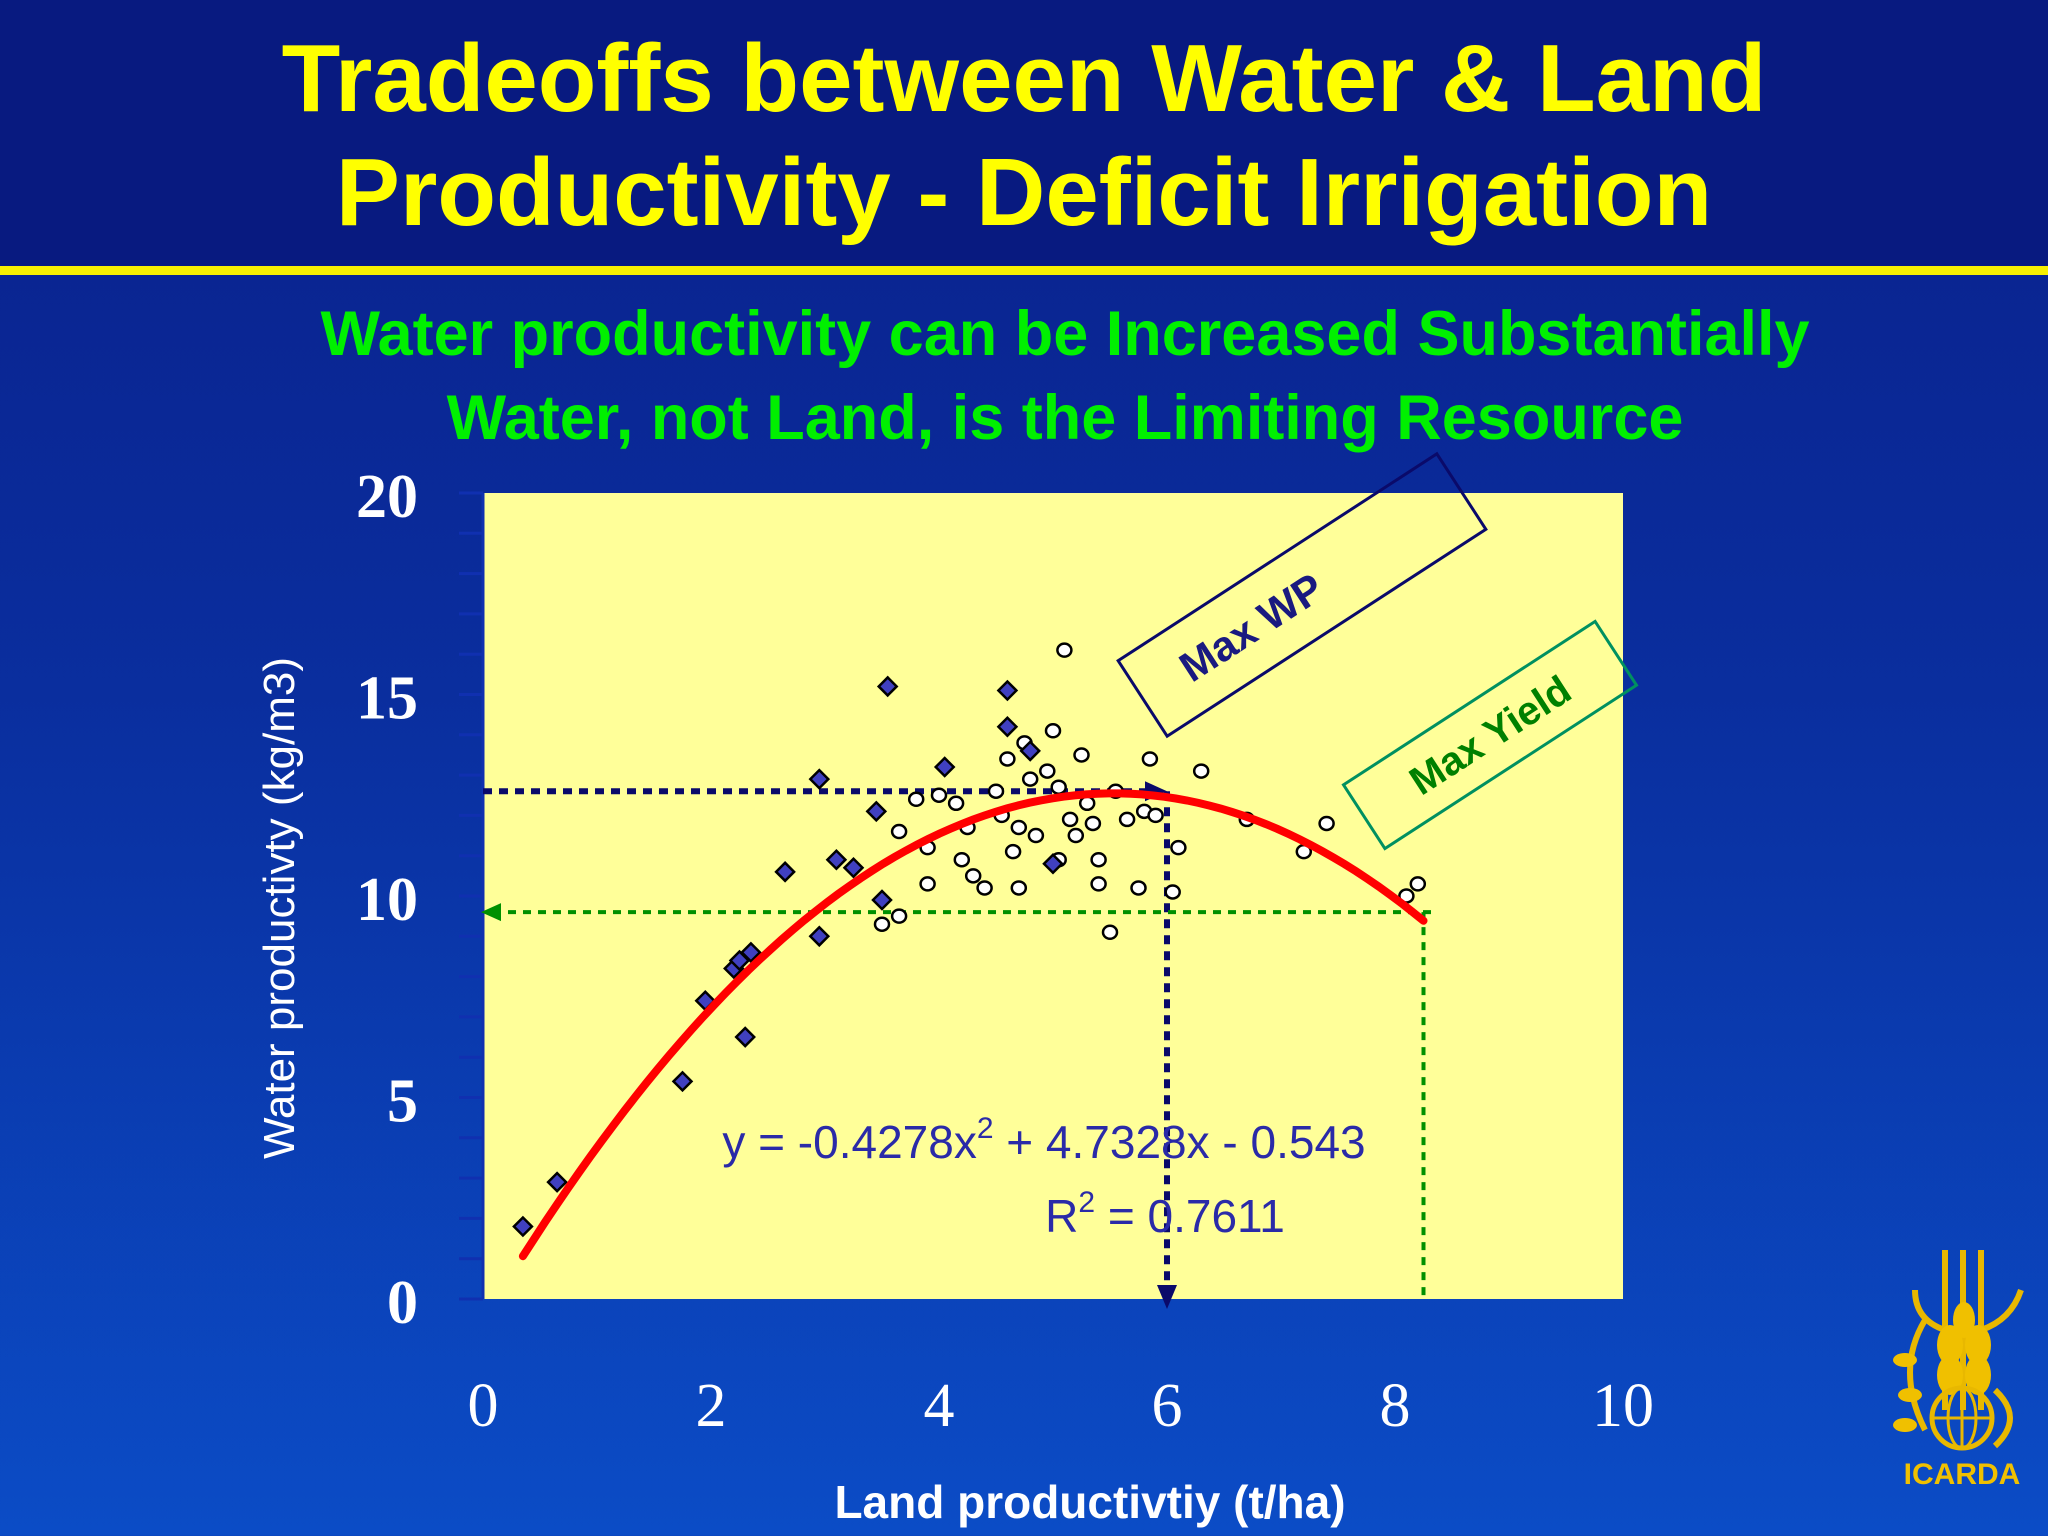  I want to click on logo-text: ICARDA, so click(1962, 1474).